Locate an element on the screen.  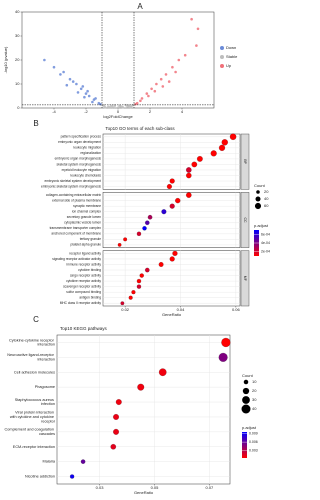
legend-label: 6e-04 is located at coordinates (265, 234).